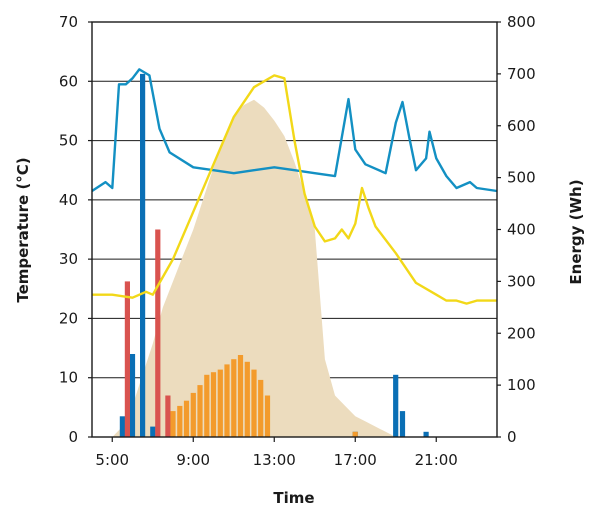 The height and width of the screenshot is (513, 598). What do you see at coordinates (68, 378) in the screenshot?
I see `y-left-tick-label: 10` at bounding box center [68, 378].